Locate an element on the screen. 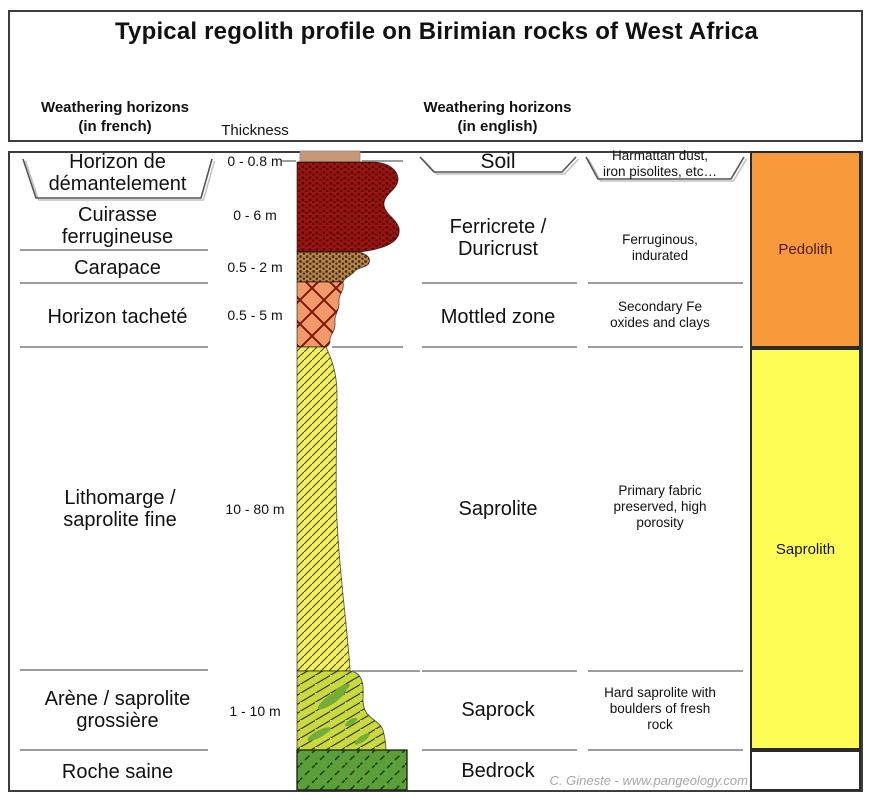 The height and width of the screenshot is (800, 875). note-secondary-fe: Secondary Fe oxides and clays is located at coordinates (660, 315).